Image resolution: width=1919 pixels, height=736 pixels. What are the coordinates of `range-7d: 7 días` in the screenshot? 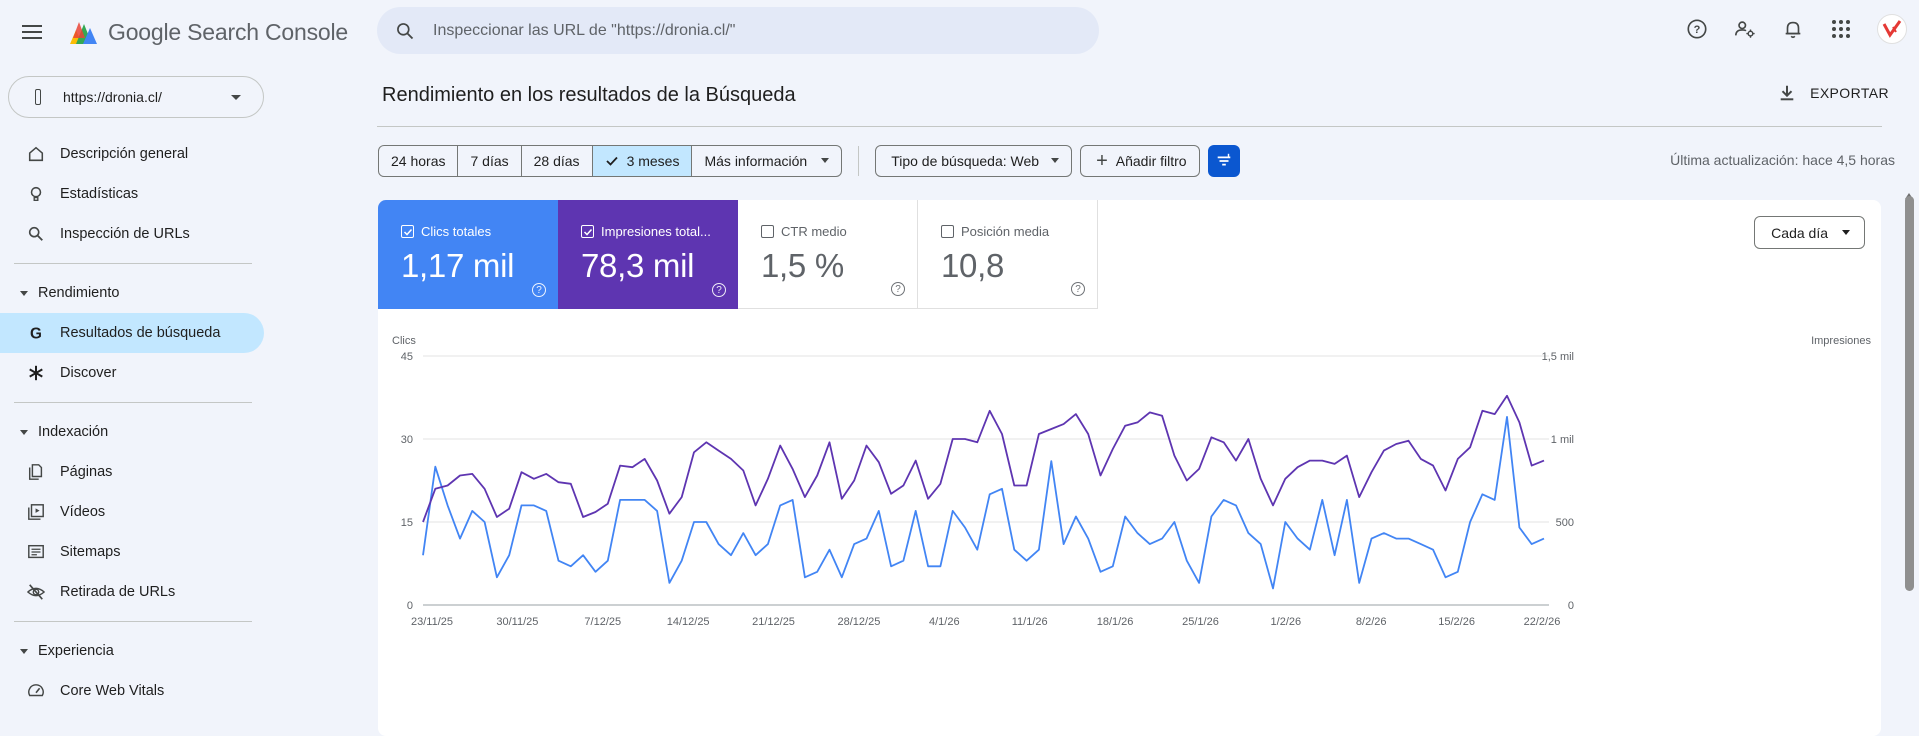 It's located at (490, 160).